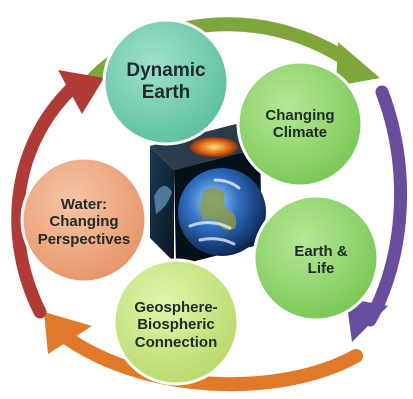  Describe the element at coordinates (81, 92) in the screenshot. I see `arrow-red-head` at that location.